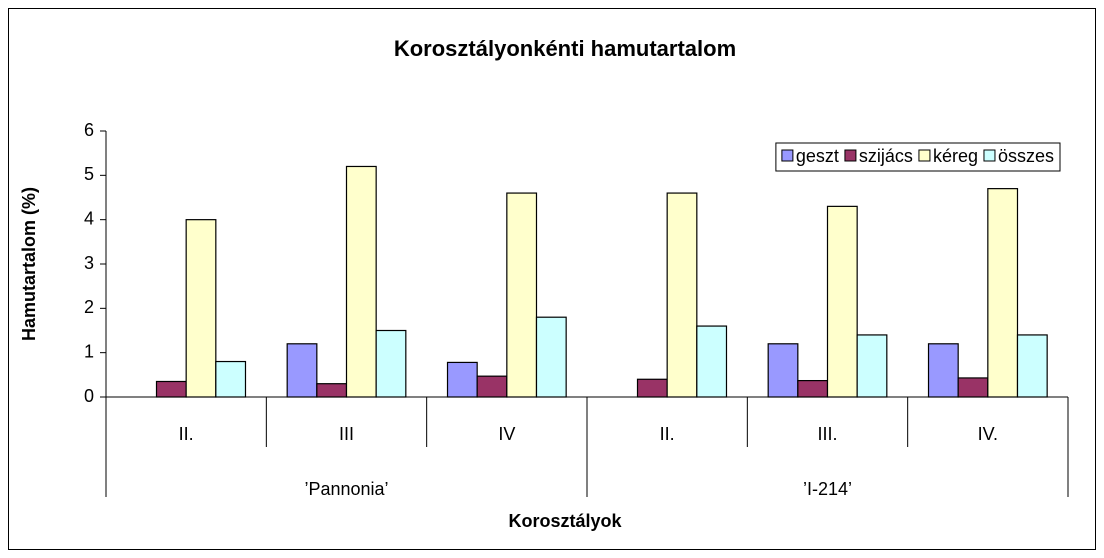 This screenshot has width=1104, height=558. I want to click on x-tick-label: III., so click(827, 434).